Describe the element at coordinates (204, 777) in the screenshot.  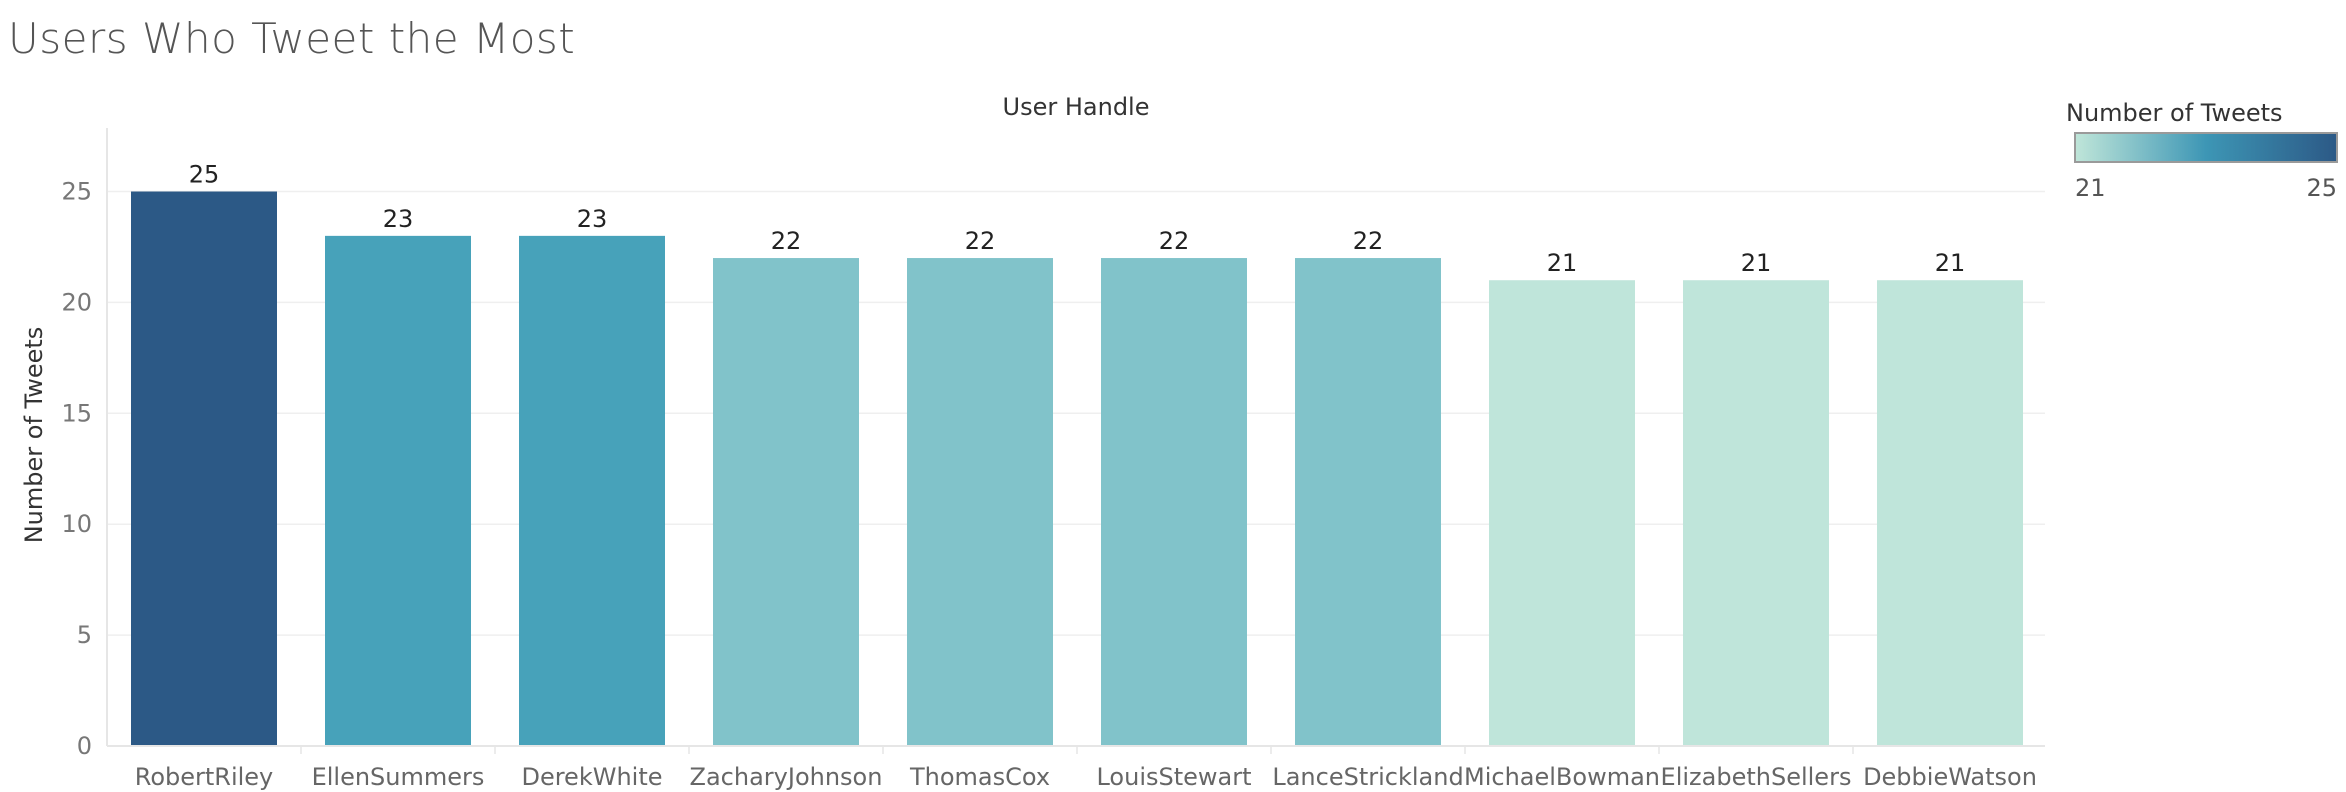
I see `x-tick-label: RobertRiley` at that location.